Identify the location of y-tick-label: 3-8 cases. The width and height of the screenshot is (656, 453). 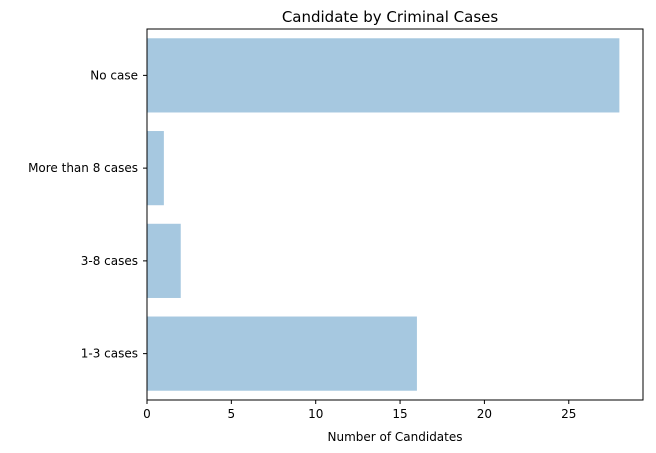
(109, 261).